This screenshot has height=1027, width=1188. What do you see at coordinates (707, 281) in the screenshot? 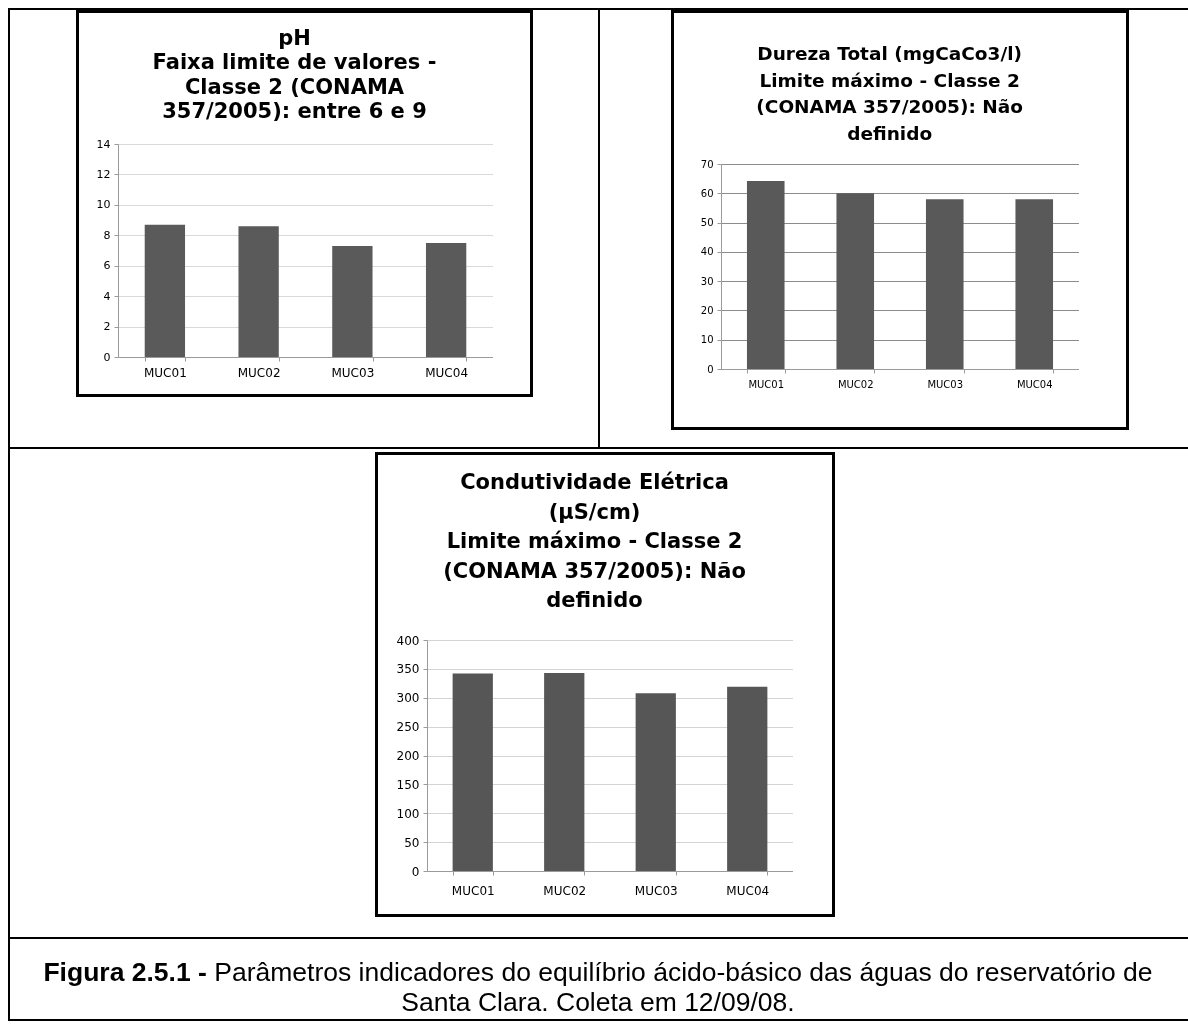
I see `y-tick-label: 30` at bounding box center [707, 281].